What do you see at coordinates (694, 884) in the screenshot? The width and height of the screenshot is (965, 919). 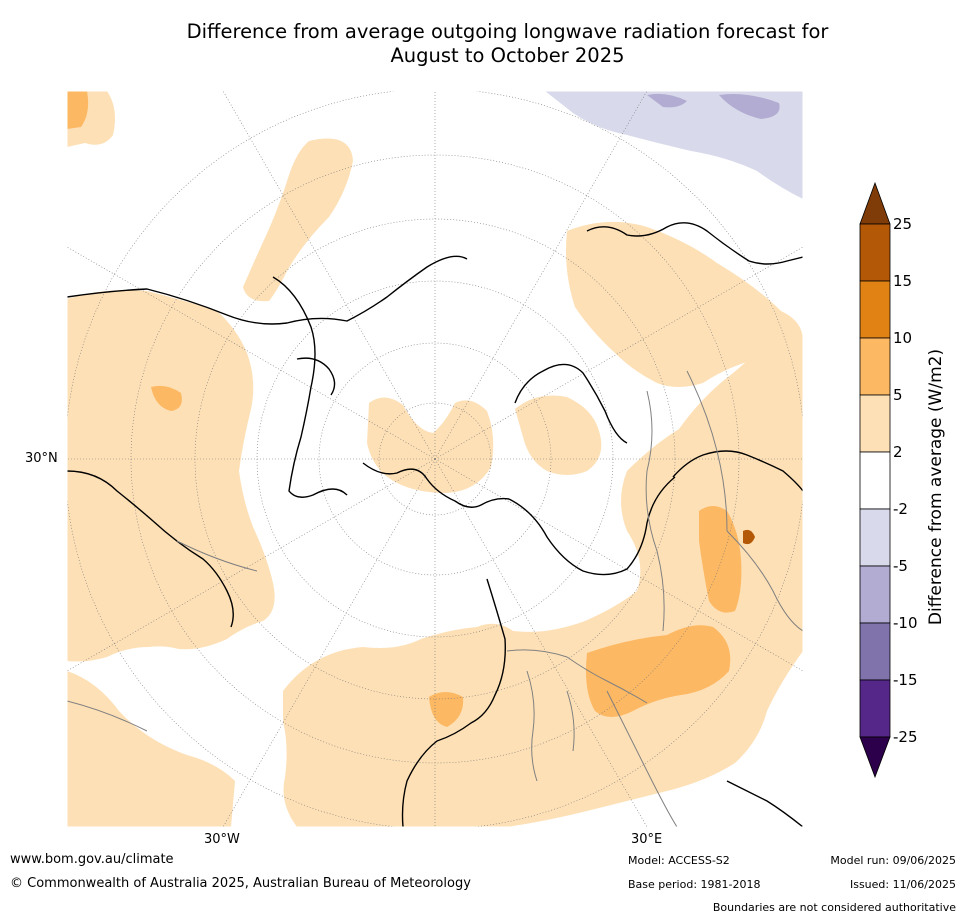 I see `footer-base-period: Base period: 1981-2018` at bounding box center [694, 884].